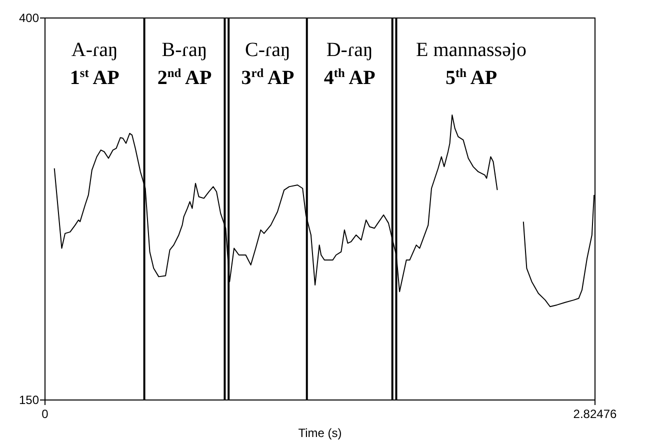 This screenshot has height=443, width=655. Describe the element at coordinates (45, 414) in the screenshot. I see `x-tick-label: 0` at that location.